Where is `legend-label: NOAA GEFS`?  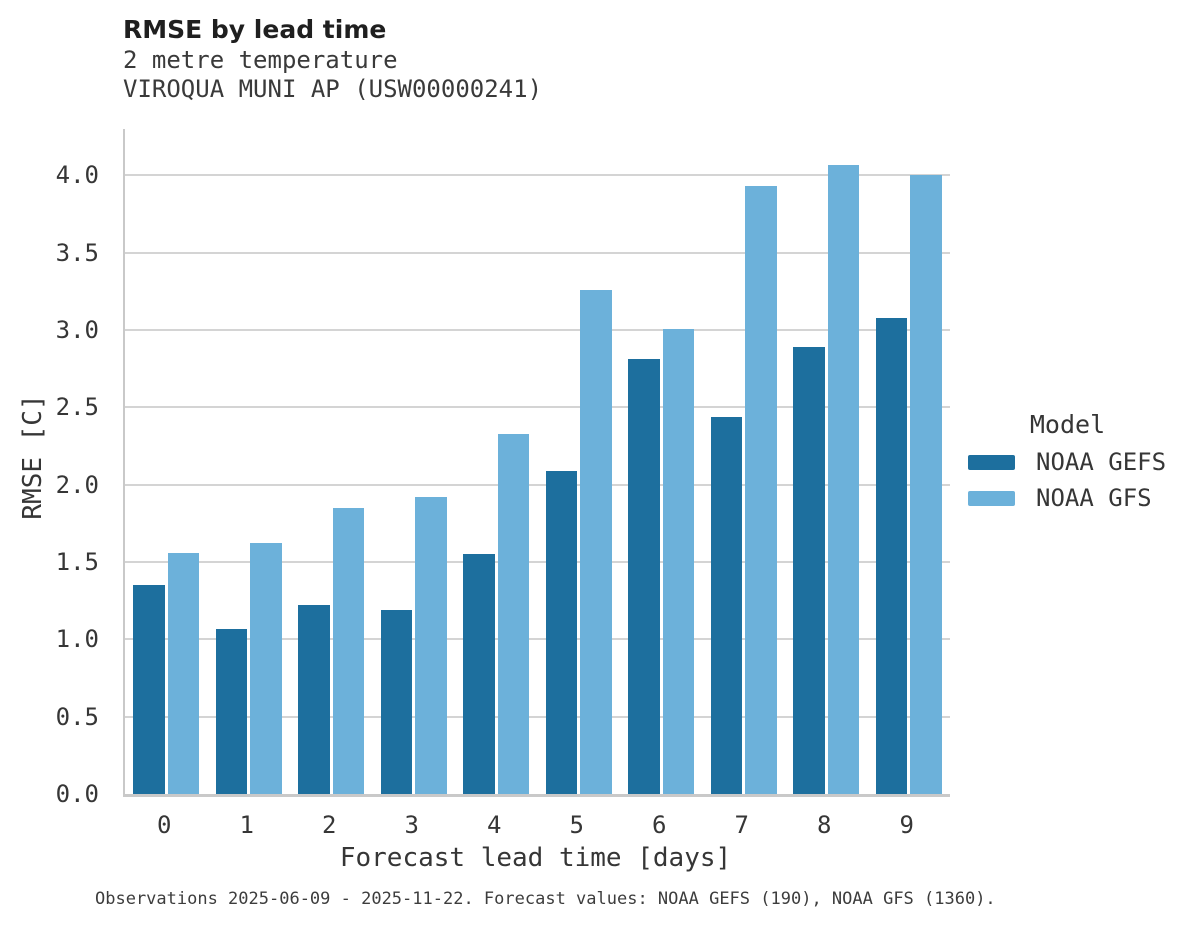 legend-label: NOAA GEFS is located at coordinates (1101, 462).